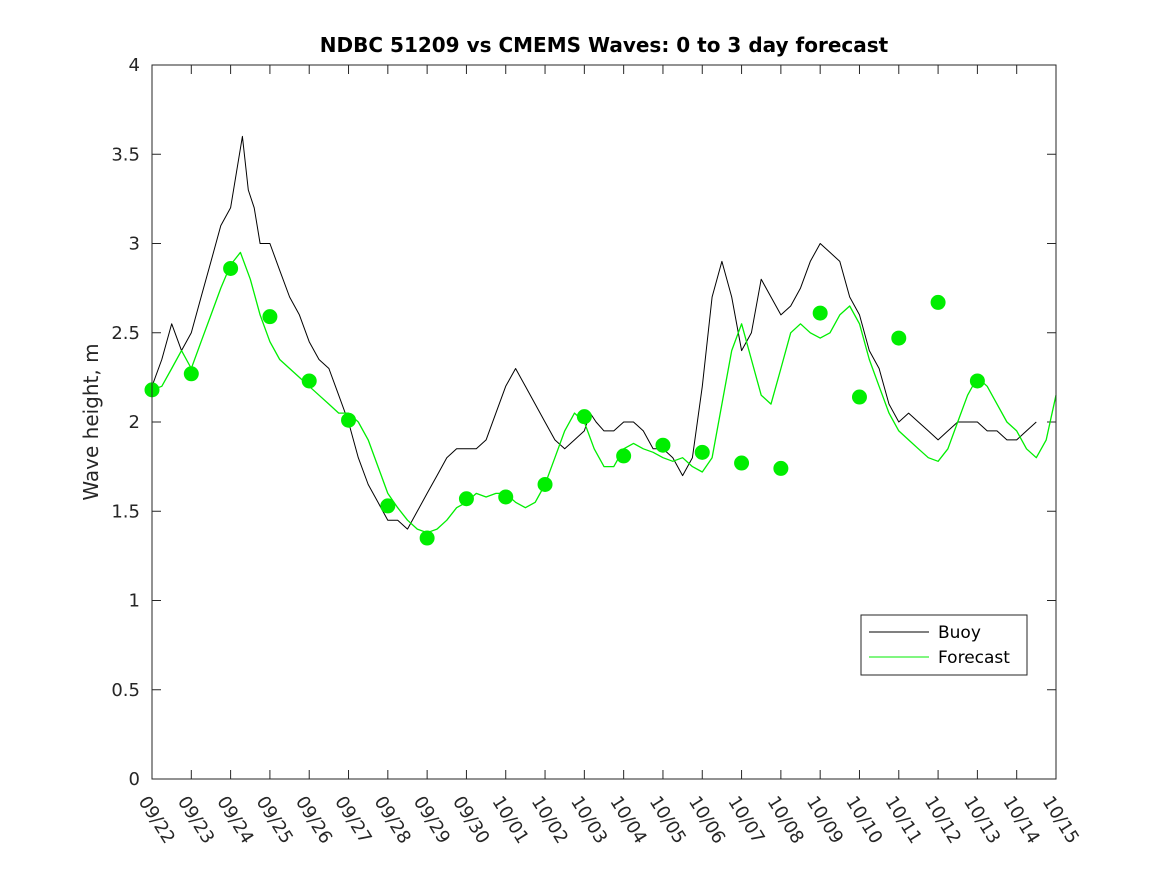 The image size is (1167, 875). I want to click on x-tick-label: 10/03, so click(588, 820).